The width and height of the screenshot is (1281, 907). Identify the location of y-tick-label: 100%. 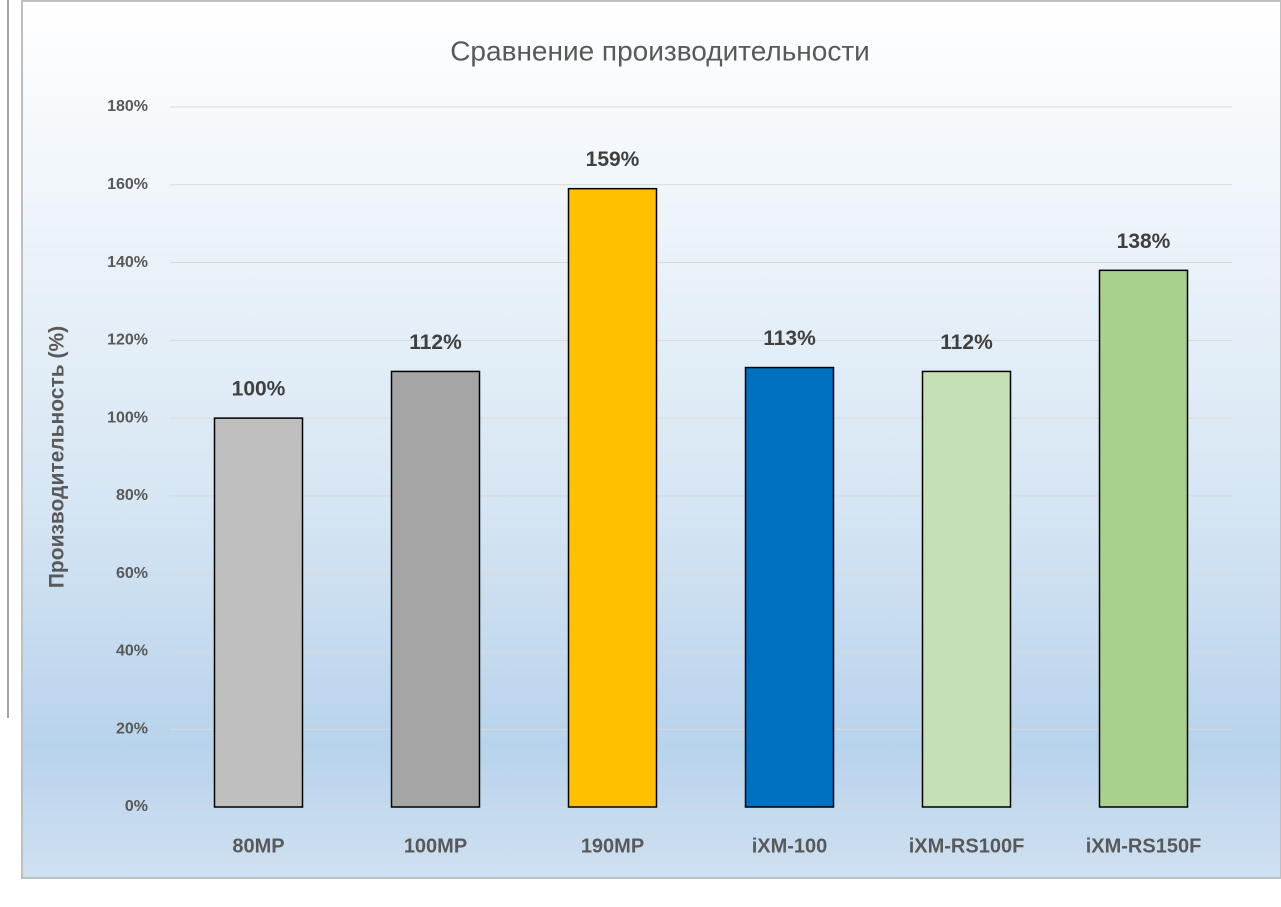
(127, 417).